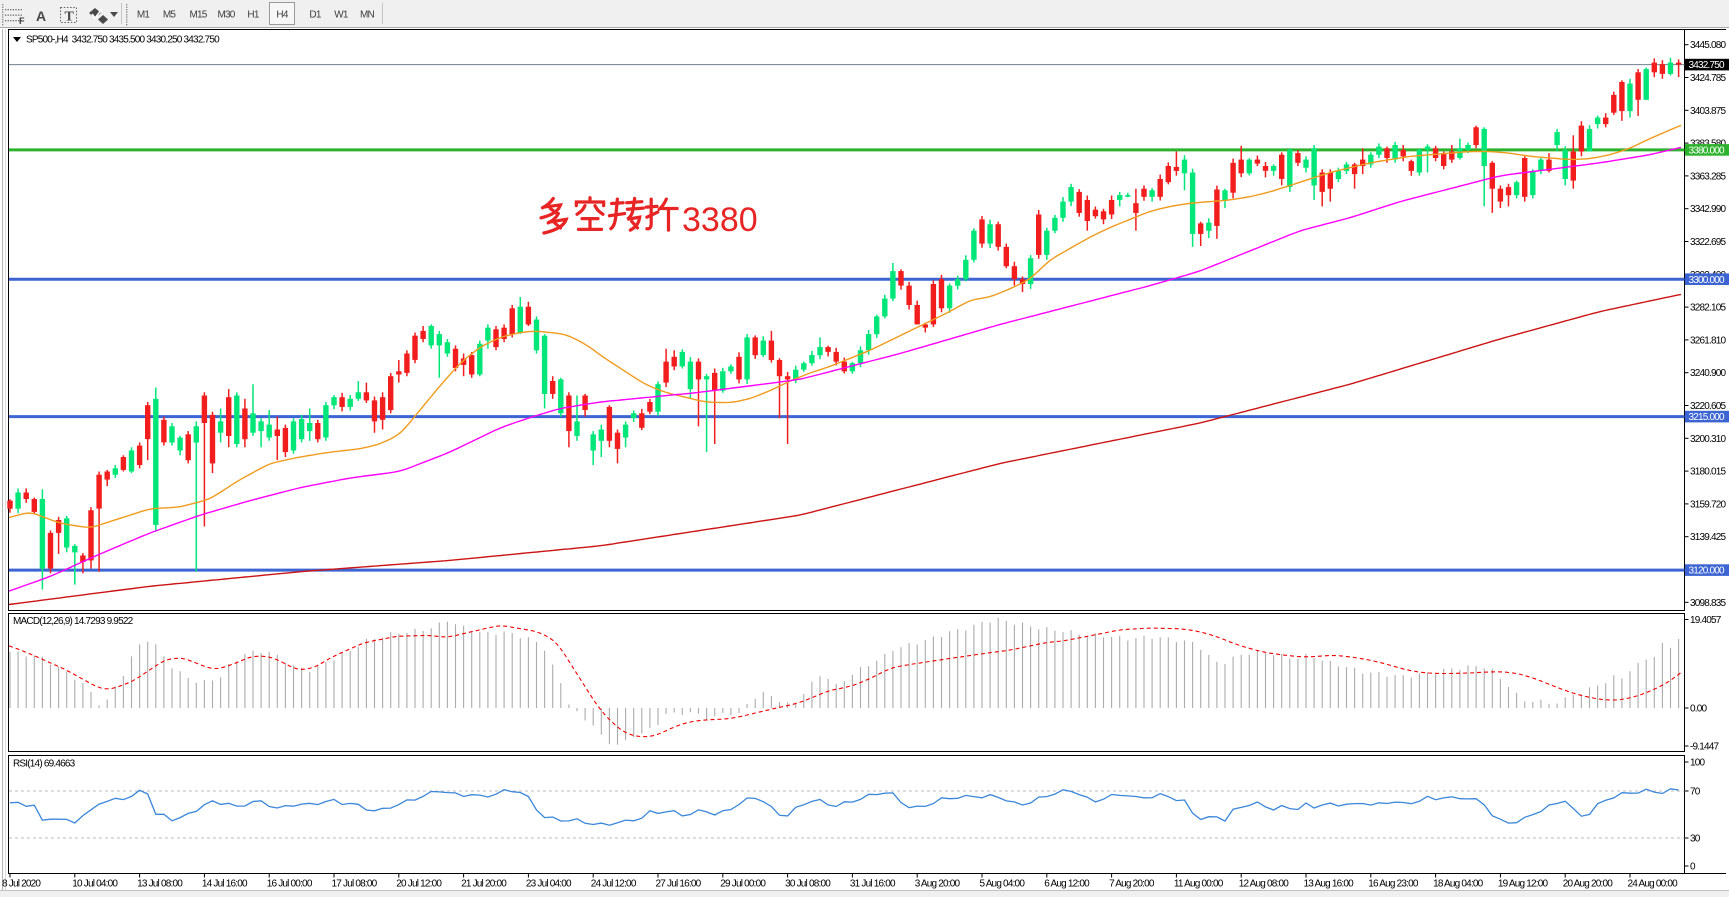 The image size is (1729, 897). What do you see at coordinates (1329, 884) in the screenshot?
I see `svg-text: 13 Aug 16:00` at bounding box center [1329, 884].